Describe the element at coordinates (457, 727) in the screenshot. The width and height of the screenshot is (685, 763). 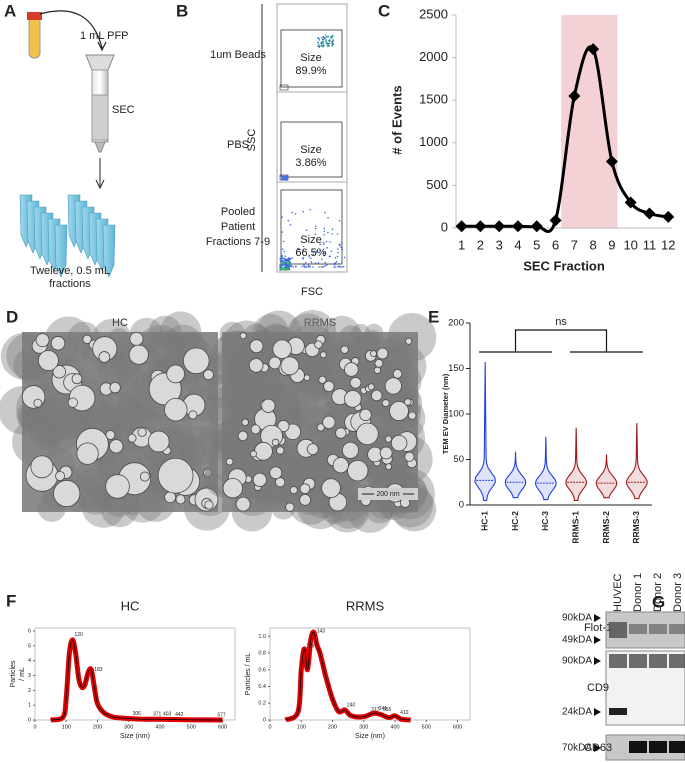
I see `x-tick-label: 600` at that location.